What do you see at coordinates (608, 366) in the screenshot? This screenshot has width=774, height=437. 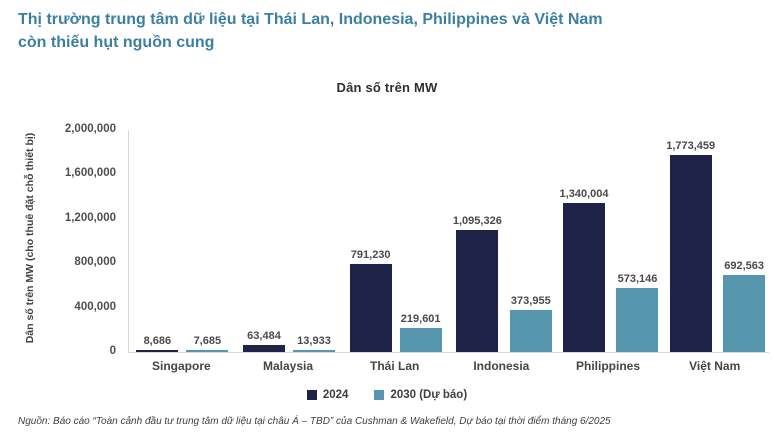 I see `x-axis-category-label: Philippines` at bounding box center [608, 366].